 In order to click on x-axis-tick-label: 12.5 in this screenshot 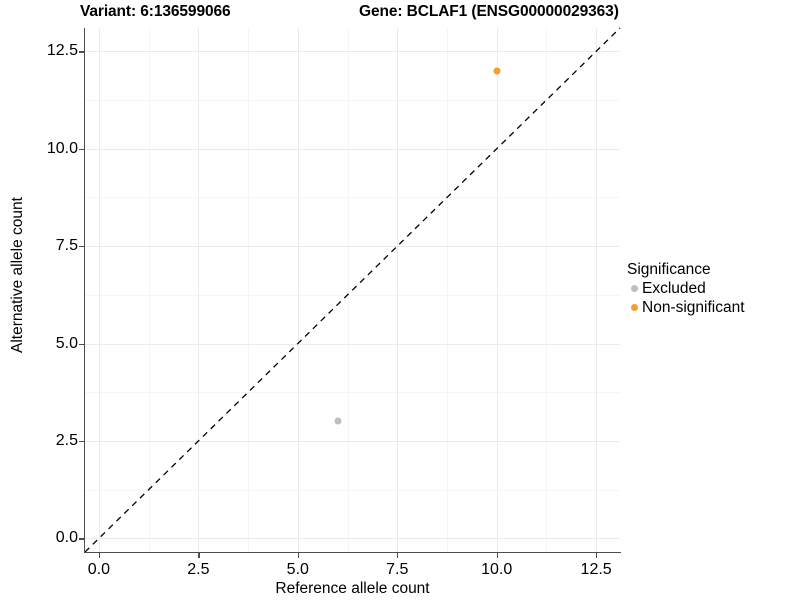, I will do `click(596, 569)`.